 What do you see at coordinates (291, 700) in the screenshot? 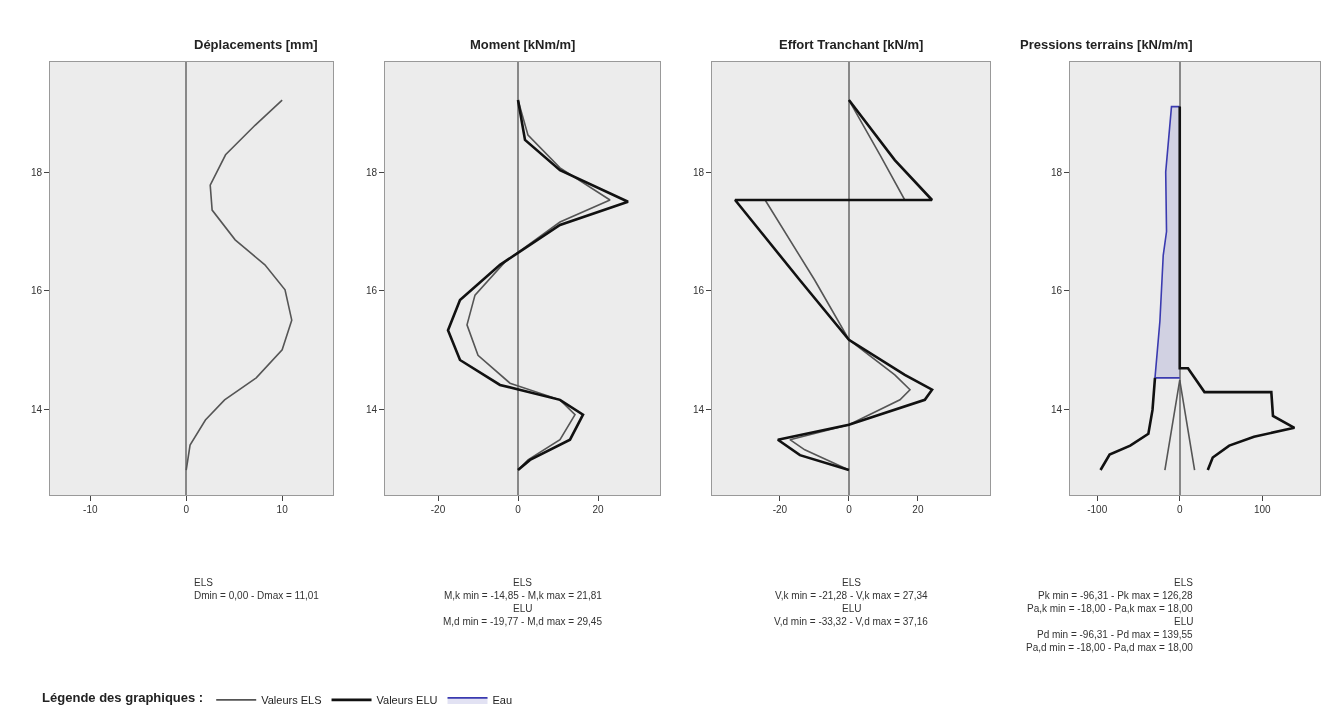
I see `legend-label: Valeurs ELS` at bounding box center [291, 700].